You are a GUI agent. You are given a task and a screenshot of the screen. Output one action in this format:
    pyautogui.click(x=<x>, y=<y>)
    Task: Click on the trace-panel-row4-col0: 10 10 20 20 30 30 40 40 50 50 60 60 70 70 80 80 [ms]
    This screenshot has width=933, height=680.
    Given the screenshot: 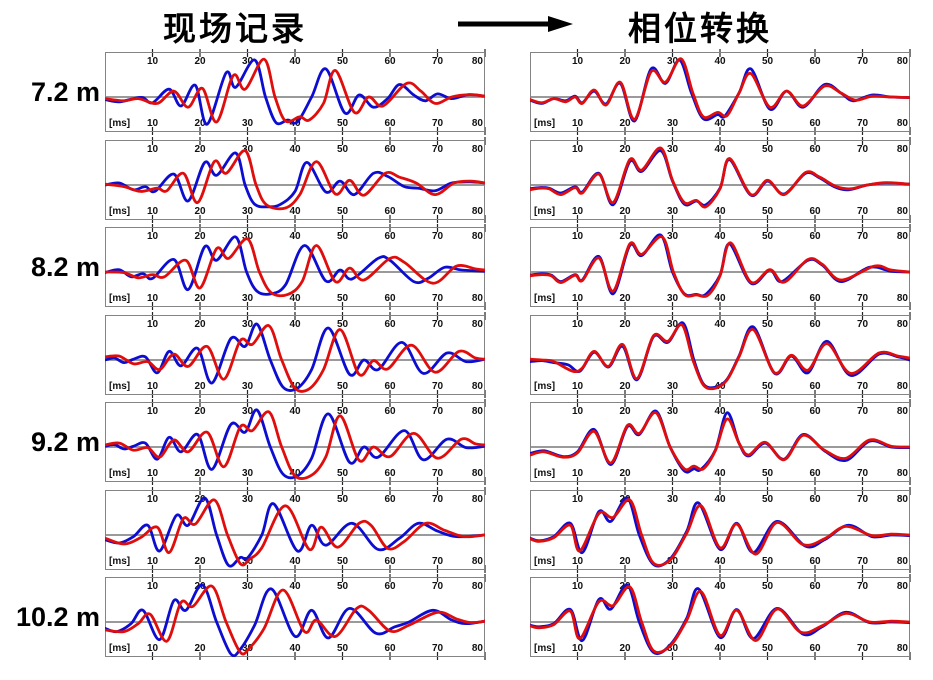 What is the action you would take?
    pyautogui.click(x=295, y=442)
    